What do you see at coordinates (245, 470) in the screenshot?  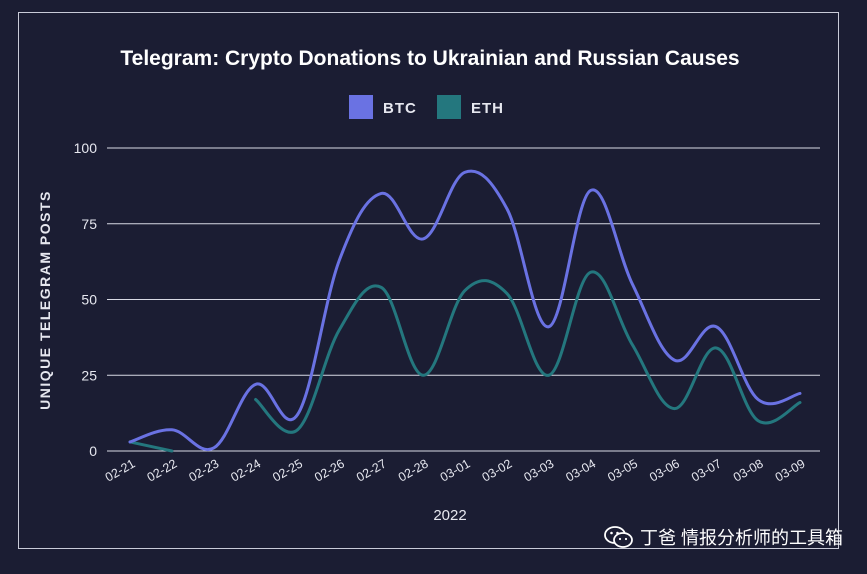 I see `x-tick-label: 02-24` at bounding box center [245, 470].